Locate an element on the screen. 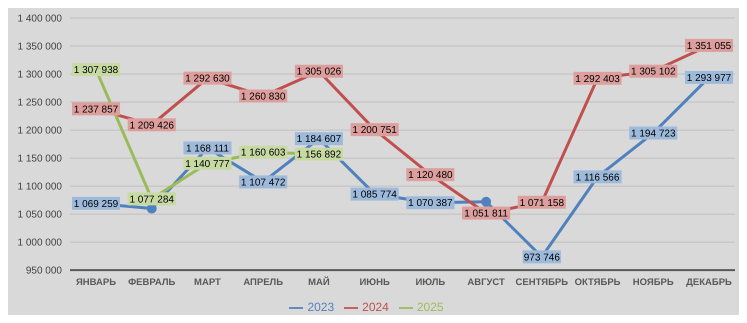 The image size is (747, 323). x-tick-label: ДЕКАБРЬ is located at coordinates (709, 282).